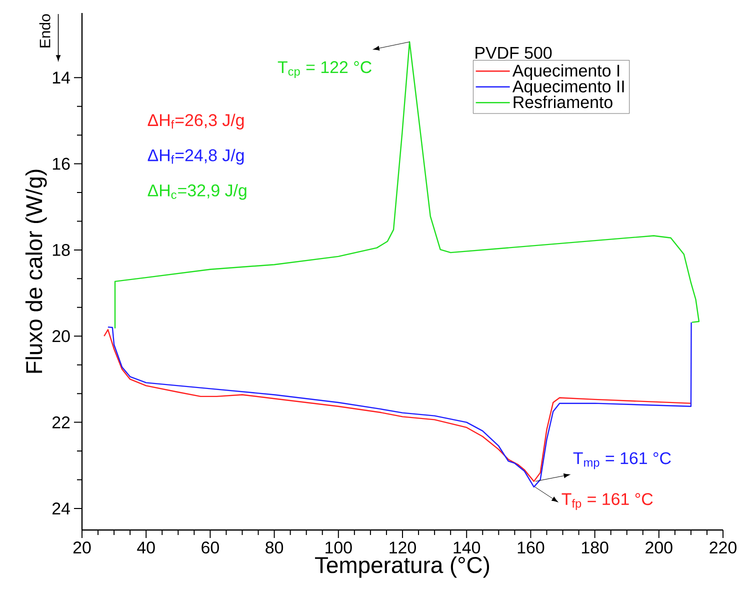  Describe the element at coordinates (566, 72) in the screenshot. I see `legend-label: Aquecimento I` at that location.